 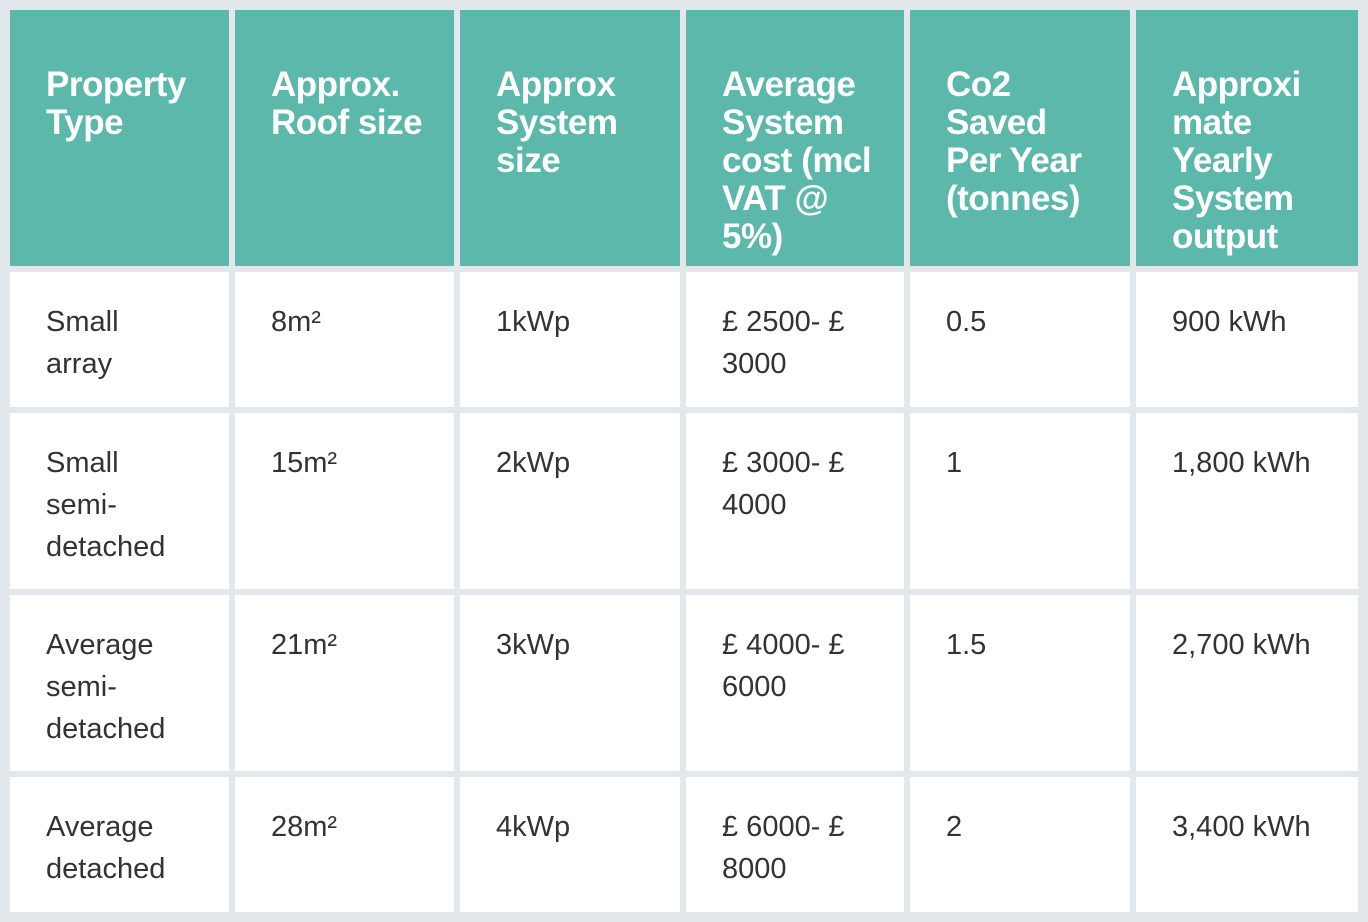 I want to click on cell-co2-saved: 2, so click(x=1020, y=844).